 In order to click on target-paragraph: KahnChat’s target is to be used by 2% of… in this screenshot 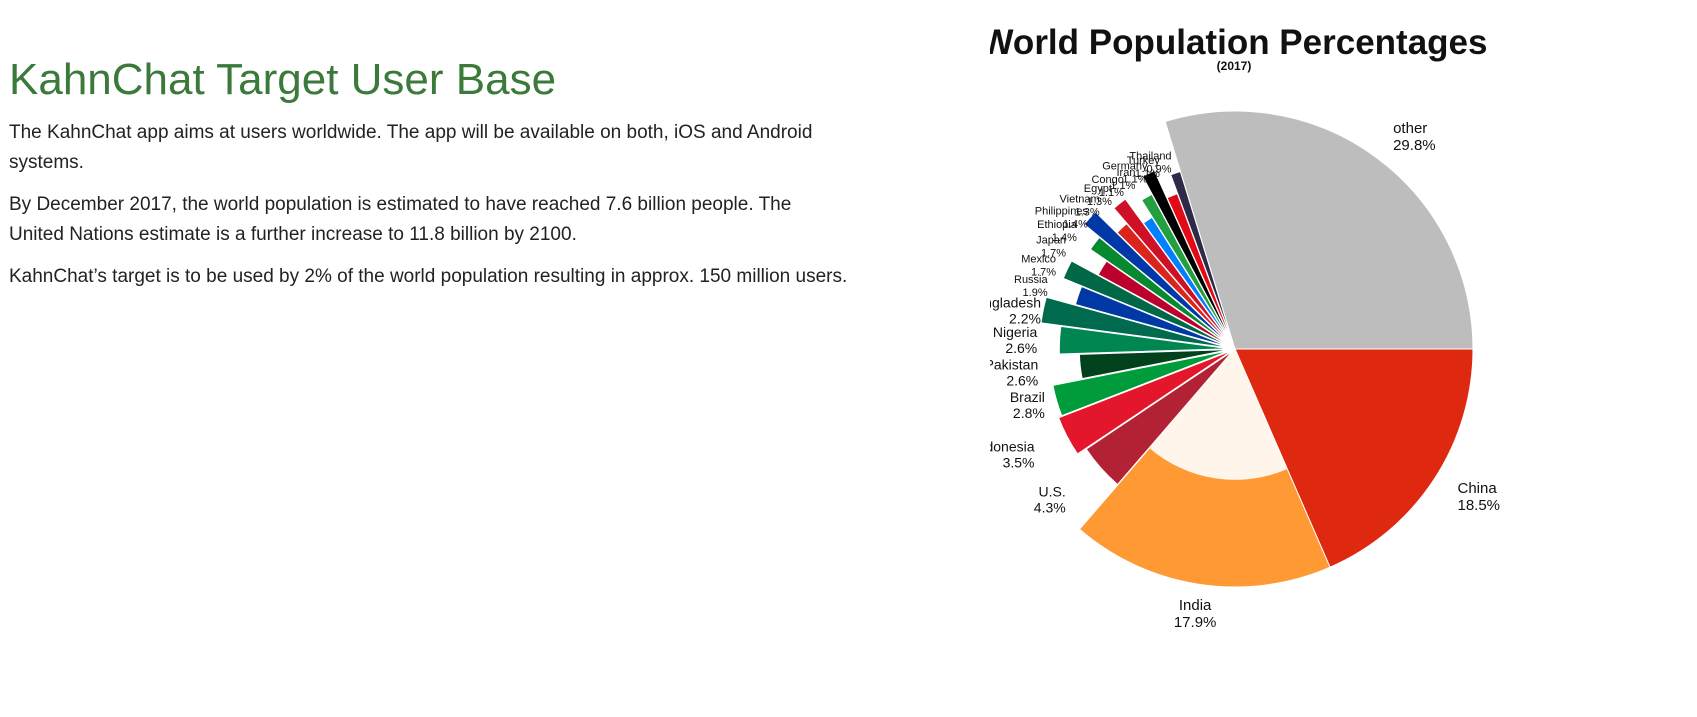, I will do `click(428, 277)`.